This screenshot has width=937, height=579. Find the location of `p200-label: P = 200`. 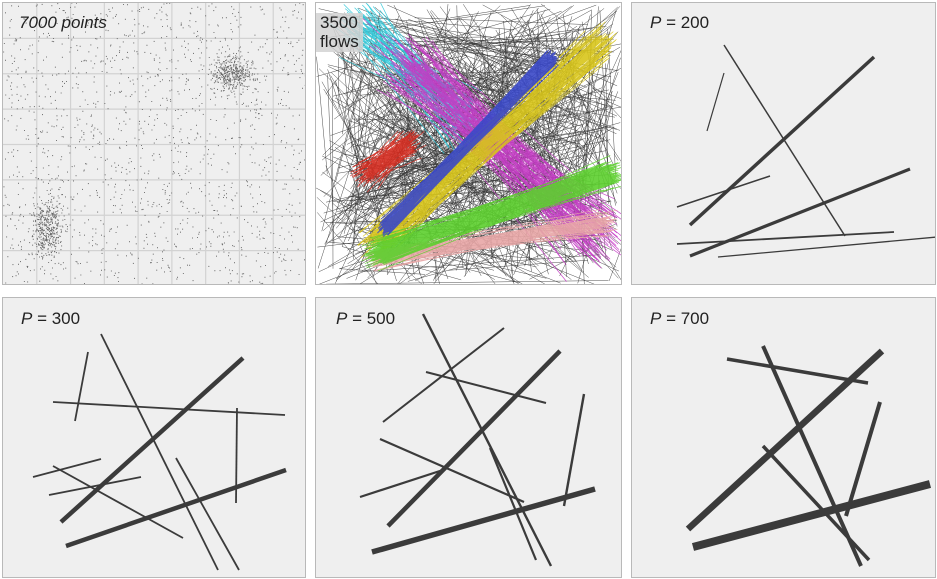

p200-label: P = 200 is located at coordinates (680, 22).